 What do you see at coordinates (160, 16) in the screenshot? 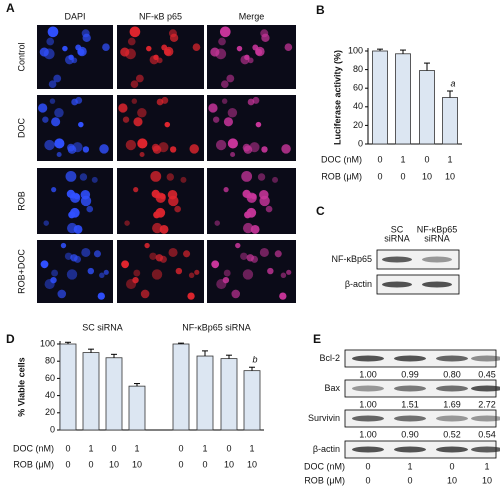
I see `column-header: NF-κB p65` at bounding box center [160, 16].